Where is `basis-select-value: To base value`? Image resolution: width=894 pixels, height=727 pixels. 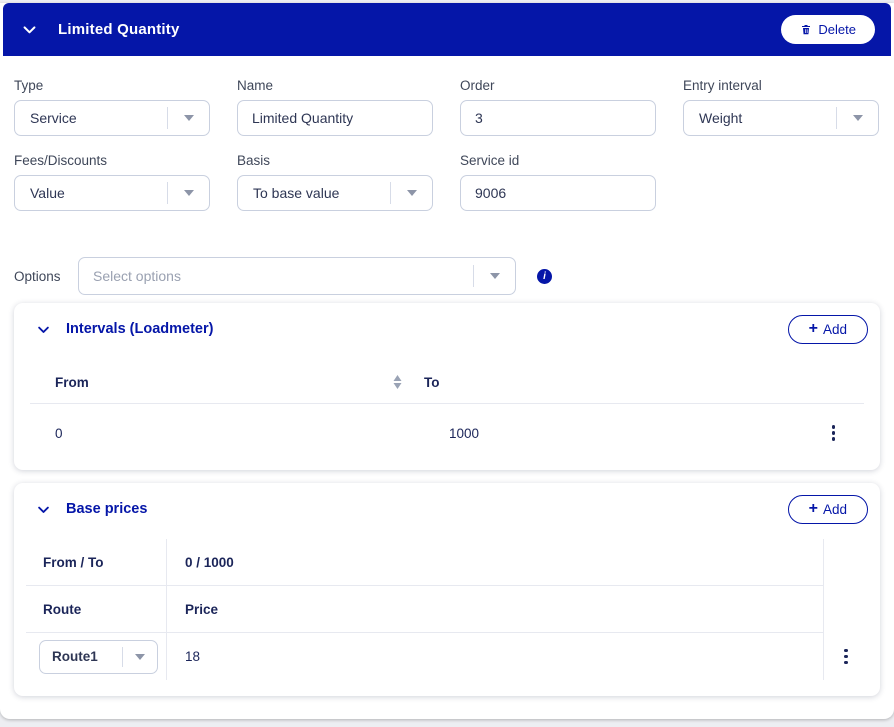
basis-select-value: To base value is located at coordinates (296, 193).